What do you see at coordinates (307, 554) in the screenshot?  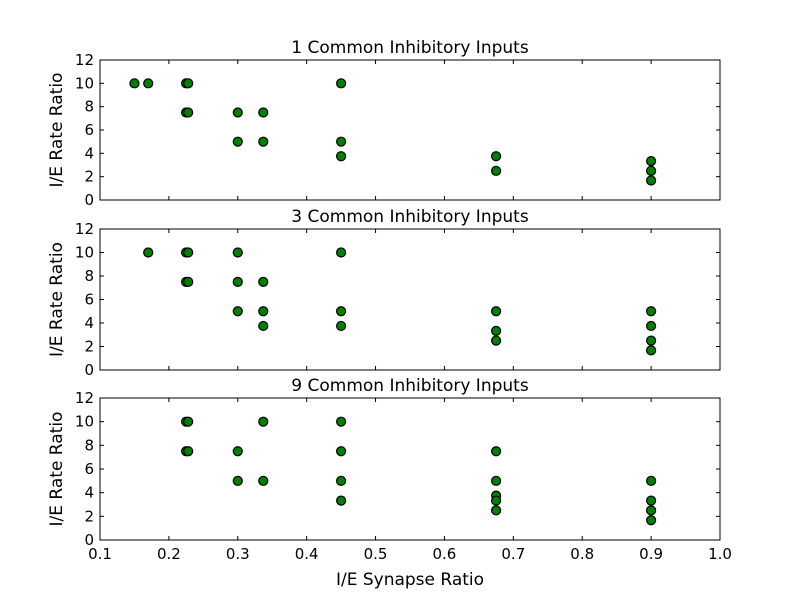 I see `x-tick-label: 0.4` at bounding box center [307, 554].